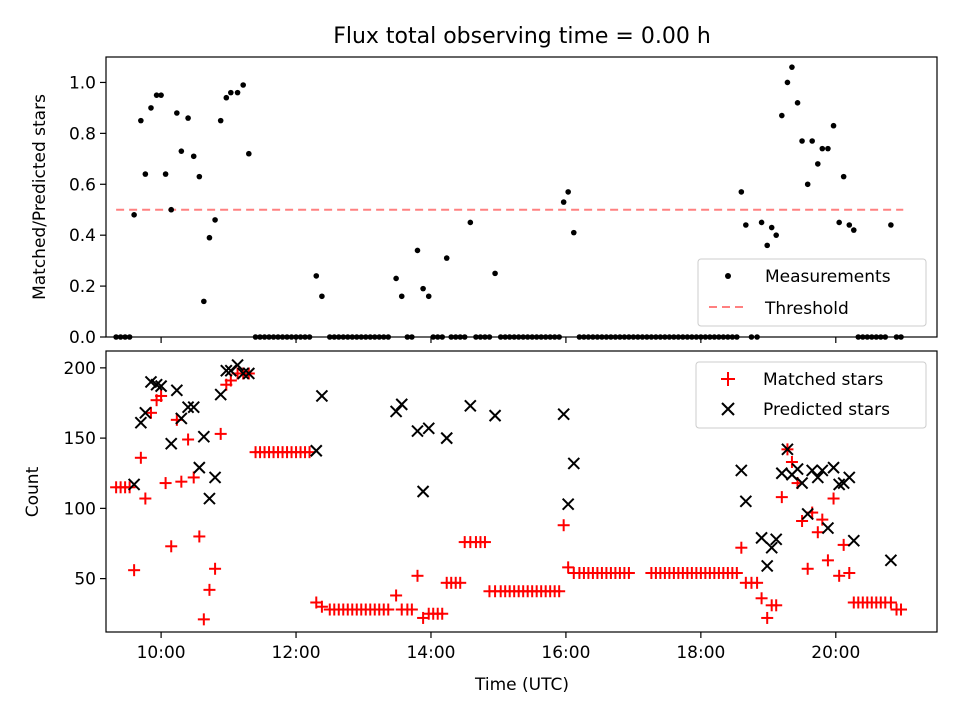 This screenshot has height=720, width=960. What do you see at coordinates (87, 210) in the screenshot?
I see `top-y-ticks: 0.0 0.2 0.4 0.6 0.8 1.0` at bounding box center [87, 210].